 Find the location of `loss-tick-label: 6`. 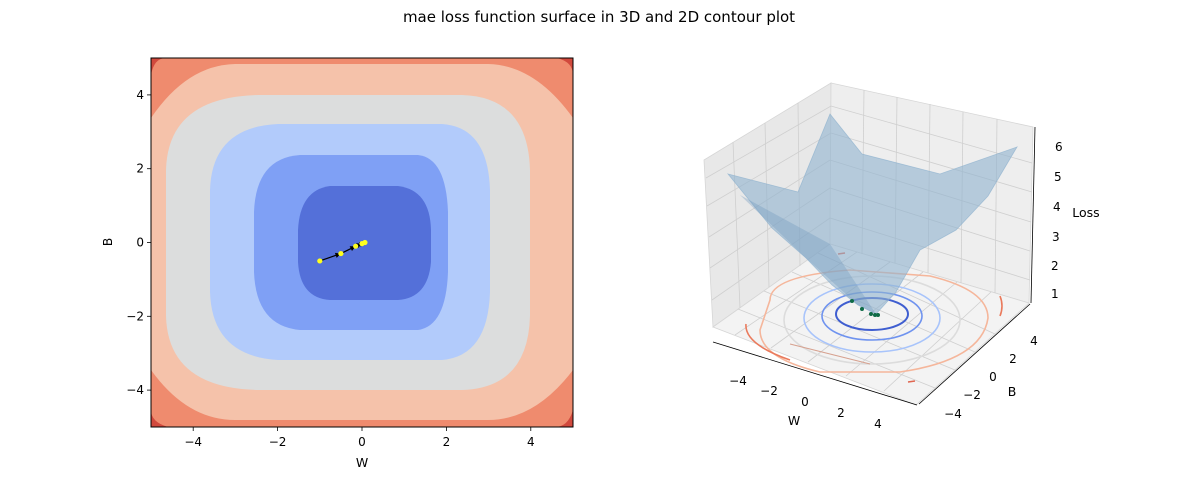

loss-tick-label: 6 is located at coordinates (1059, 147).